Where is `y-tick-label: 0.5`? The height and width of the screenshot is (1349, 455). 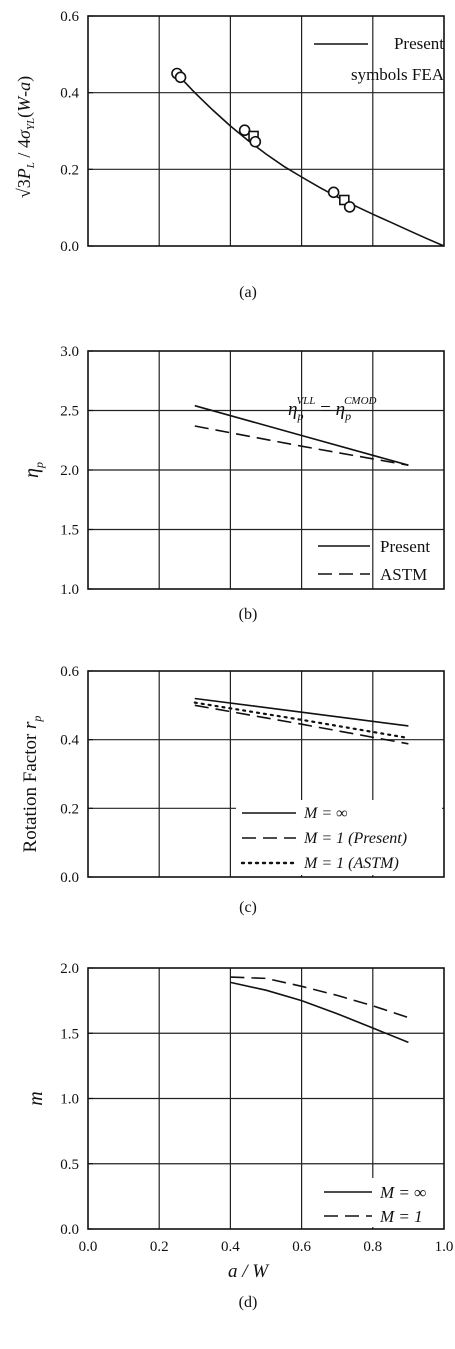
y-tick-label: 0.5 is located at coordinates (69, 1165).